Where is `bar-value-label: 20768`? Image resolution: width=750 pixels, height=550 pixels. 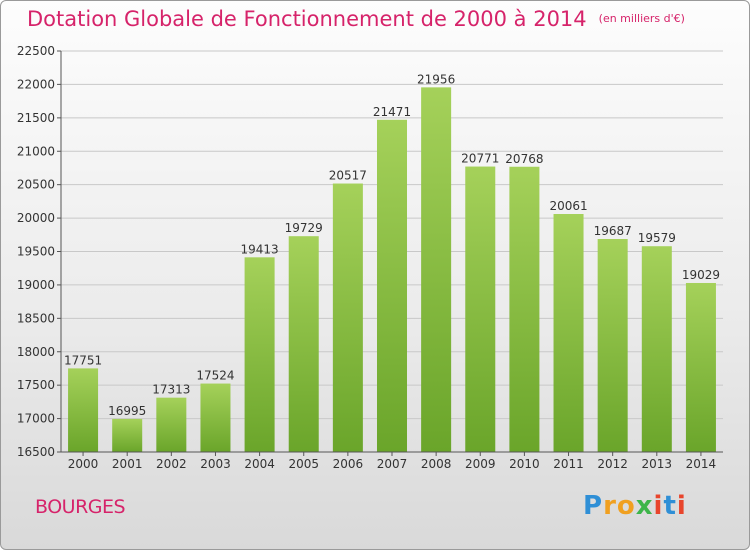
bar-value-label: 20768 is located at coordinates (524, 159).